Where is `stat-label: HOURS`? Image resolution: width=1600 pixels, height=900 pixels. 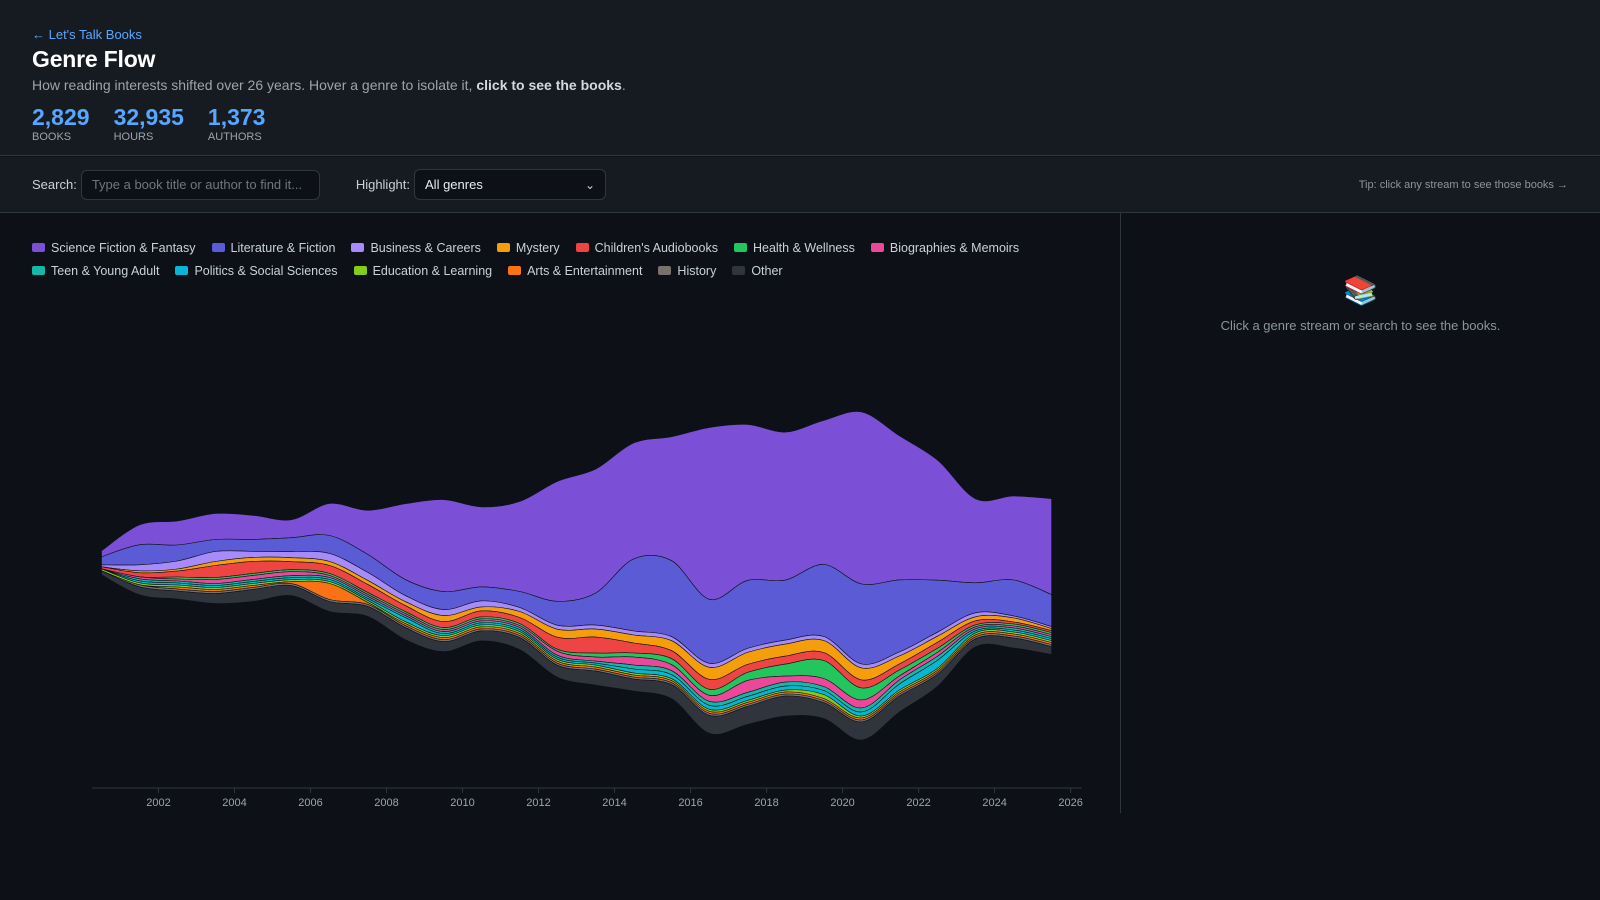 stat-label: HOURS is located at coordinates (133, 137).